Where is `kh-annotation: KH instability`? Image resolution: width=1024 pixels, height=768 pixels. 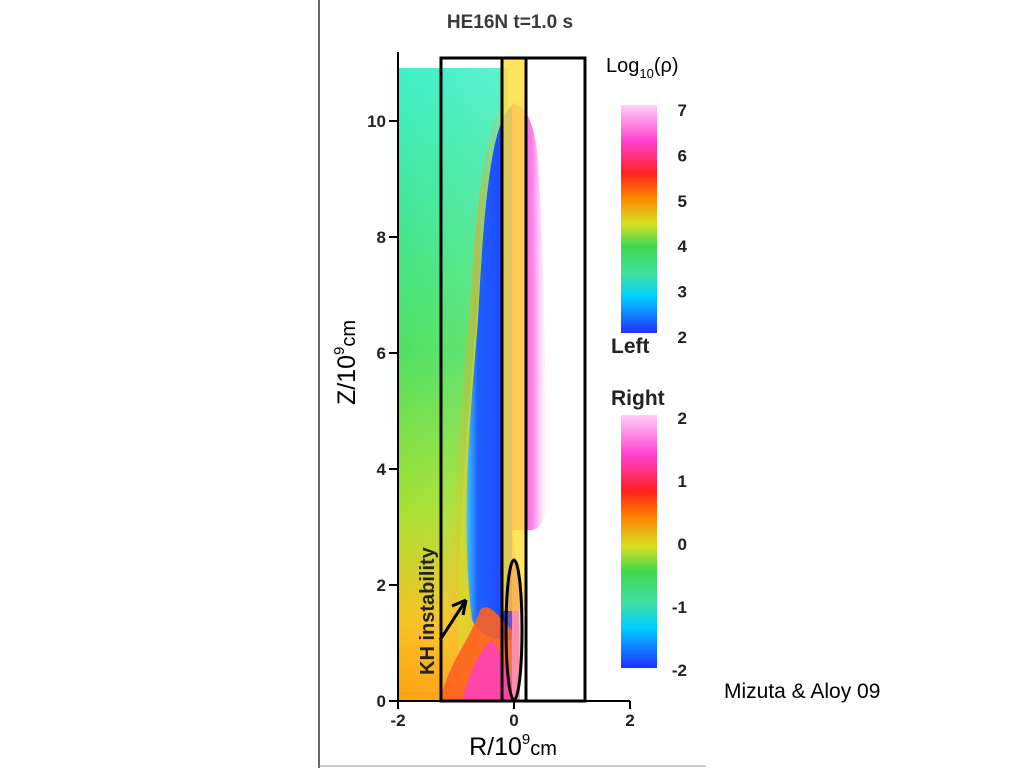
kh-annotation: KH instability is located at coordinates (442, 610).